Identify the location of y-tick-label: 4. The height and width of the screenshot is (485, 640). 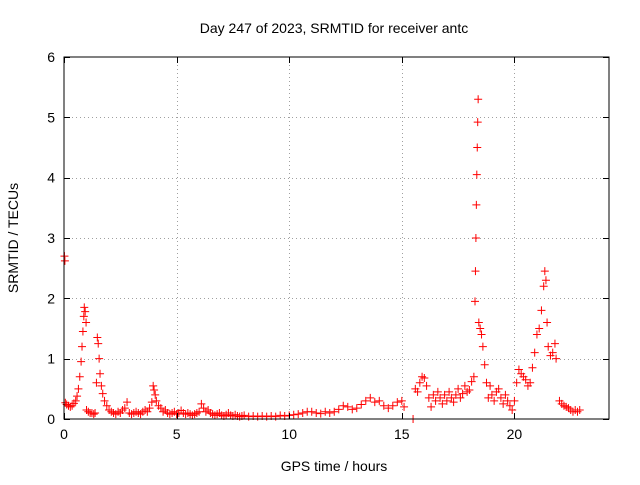
(51, 178).